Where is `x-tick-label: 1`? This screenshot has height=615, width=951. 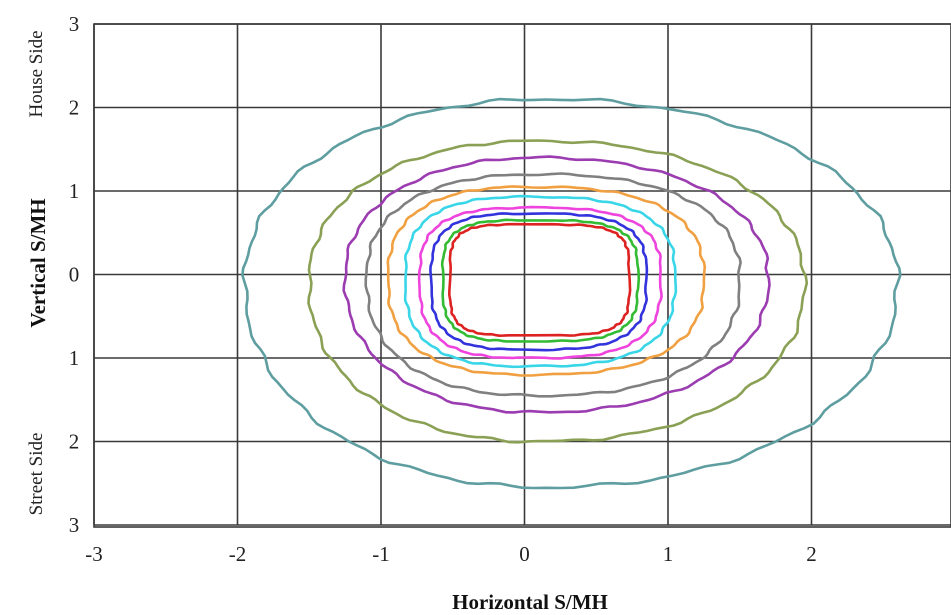
x-tick-label: 1 is located at coordinates (668, 554).